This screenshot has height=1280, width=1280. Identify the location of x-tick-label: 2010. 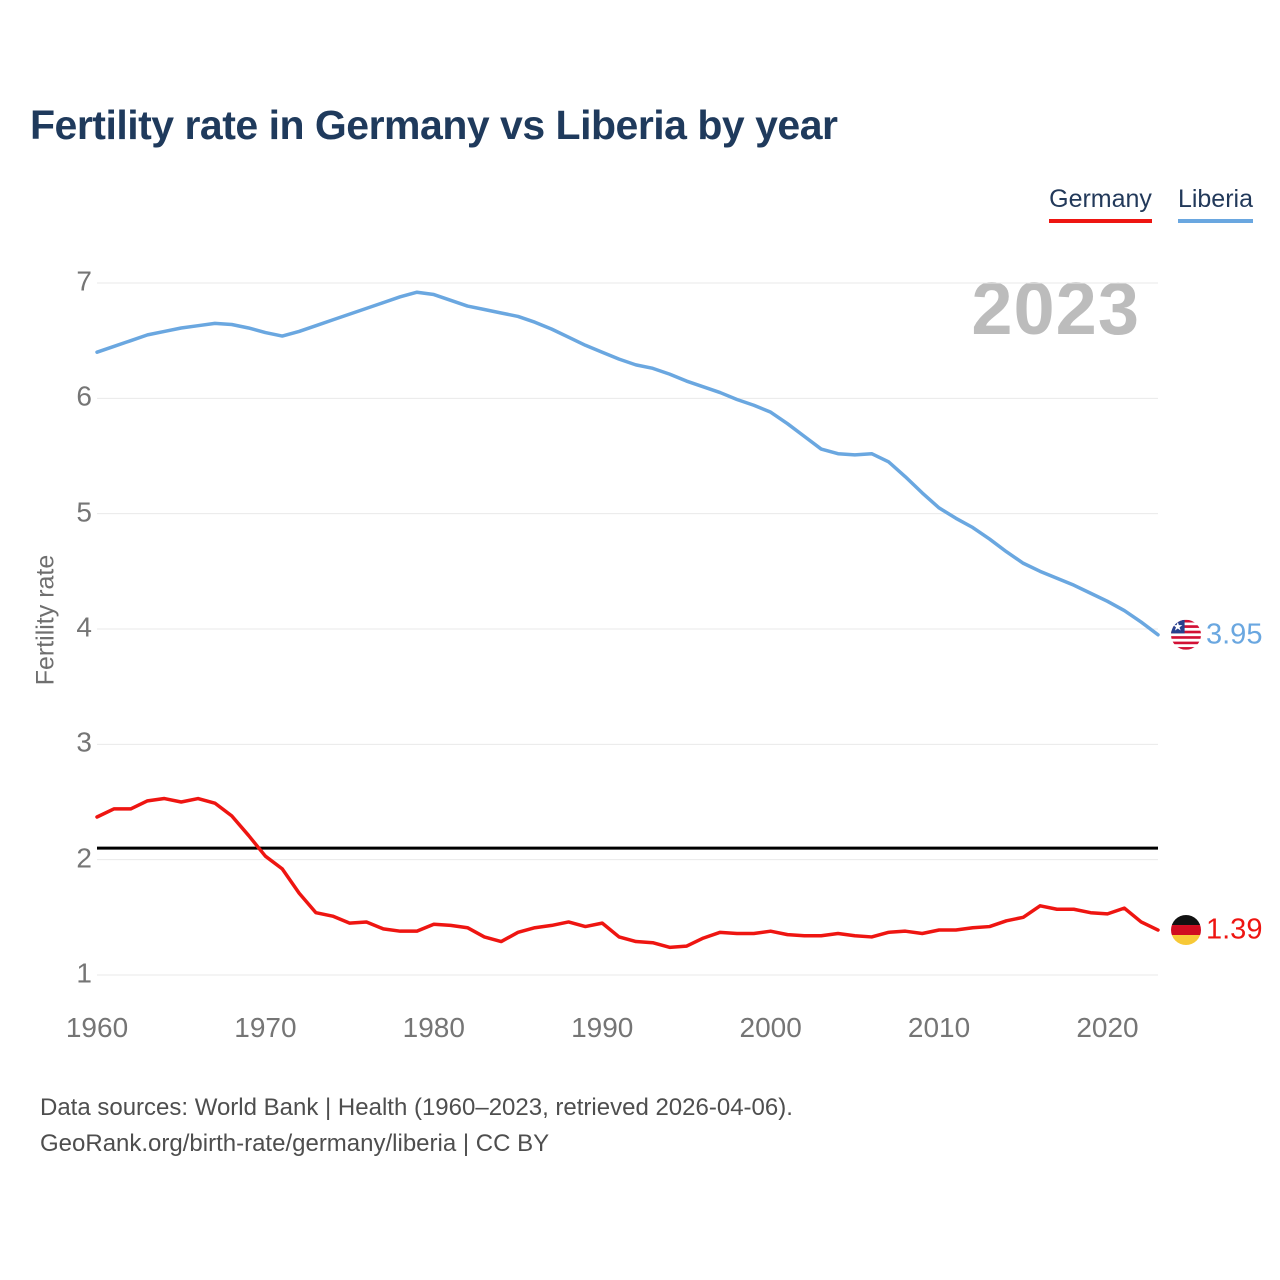
(939, 1027).